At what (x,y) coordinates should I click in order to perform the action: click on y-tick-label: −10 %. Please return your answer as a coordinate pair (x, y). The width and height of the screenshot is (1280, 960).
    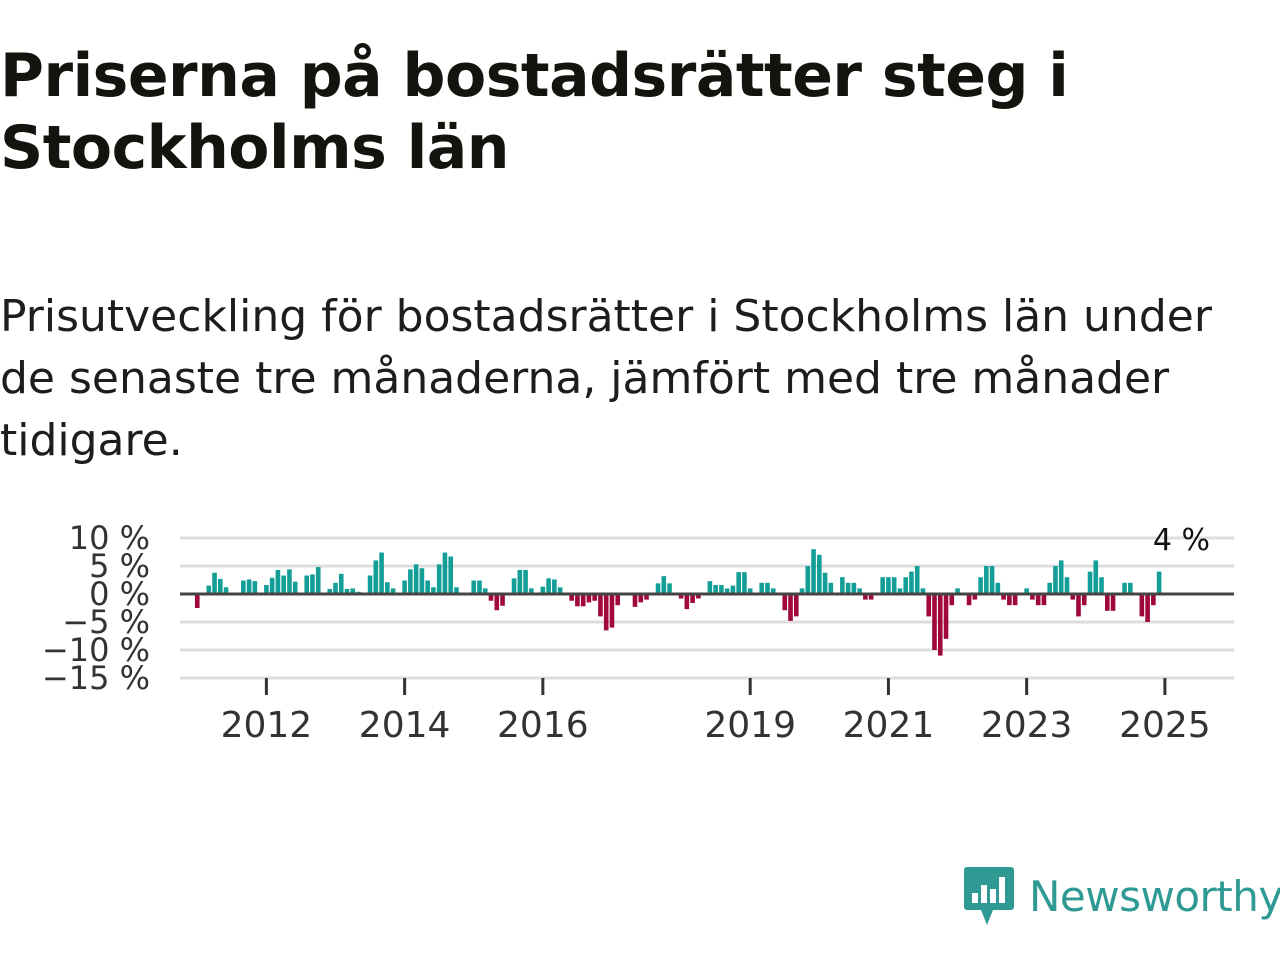
    Looking at the image, I should click on (96, 650).